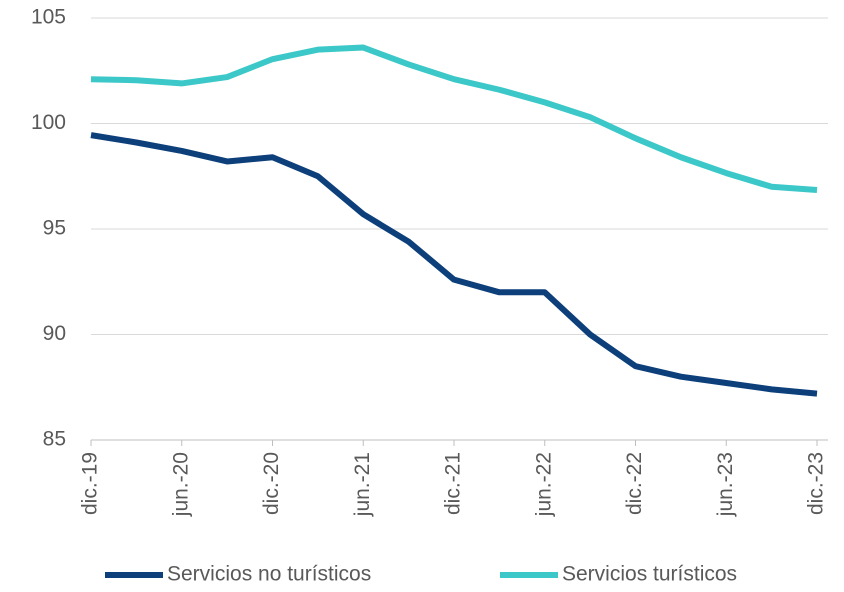 The height and width of the screenshot is (592, 844). I want to click on x-tick-label: dic.-20, so click(271, 483).